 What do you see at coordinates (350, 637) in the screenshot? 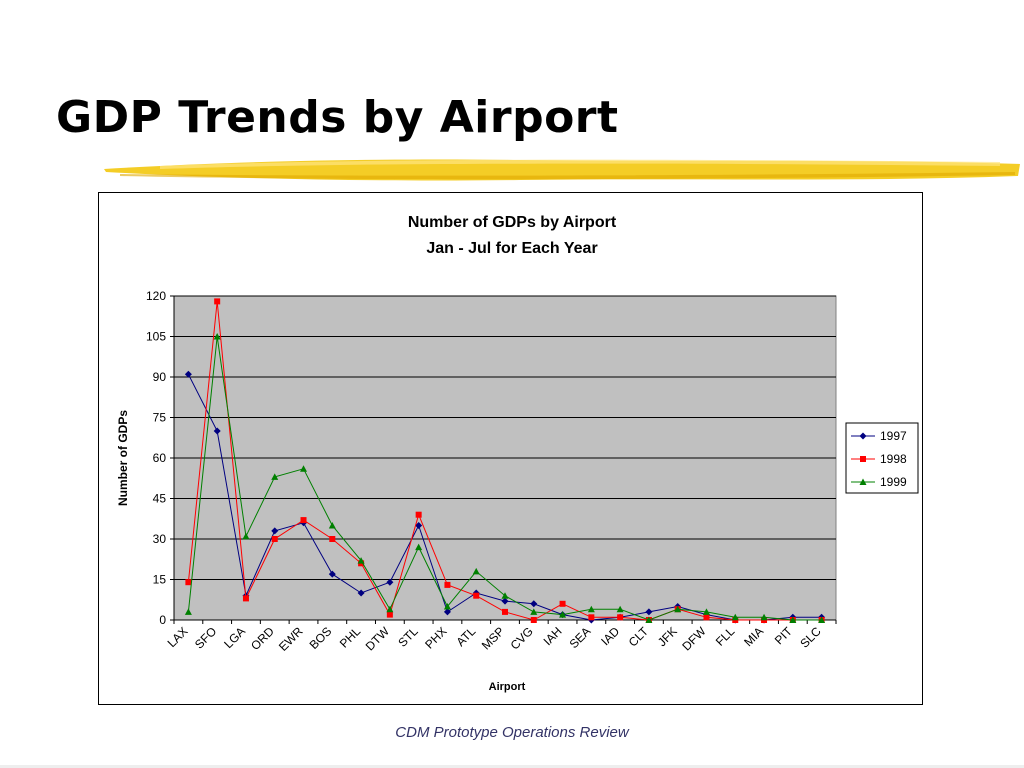
I see `x-tick-label-phl: PHL` at bounding box center [350, 637].